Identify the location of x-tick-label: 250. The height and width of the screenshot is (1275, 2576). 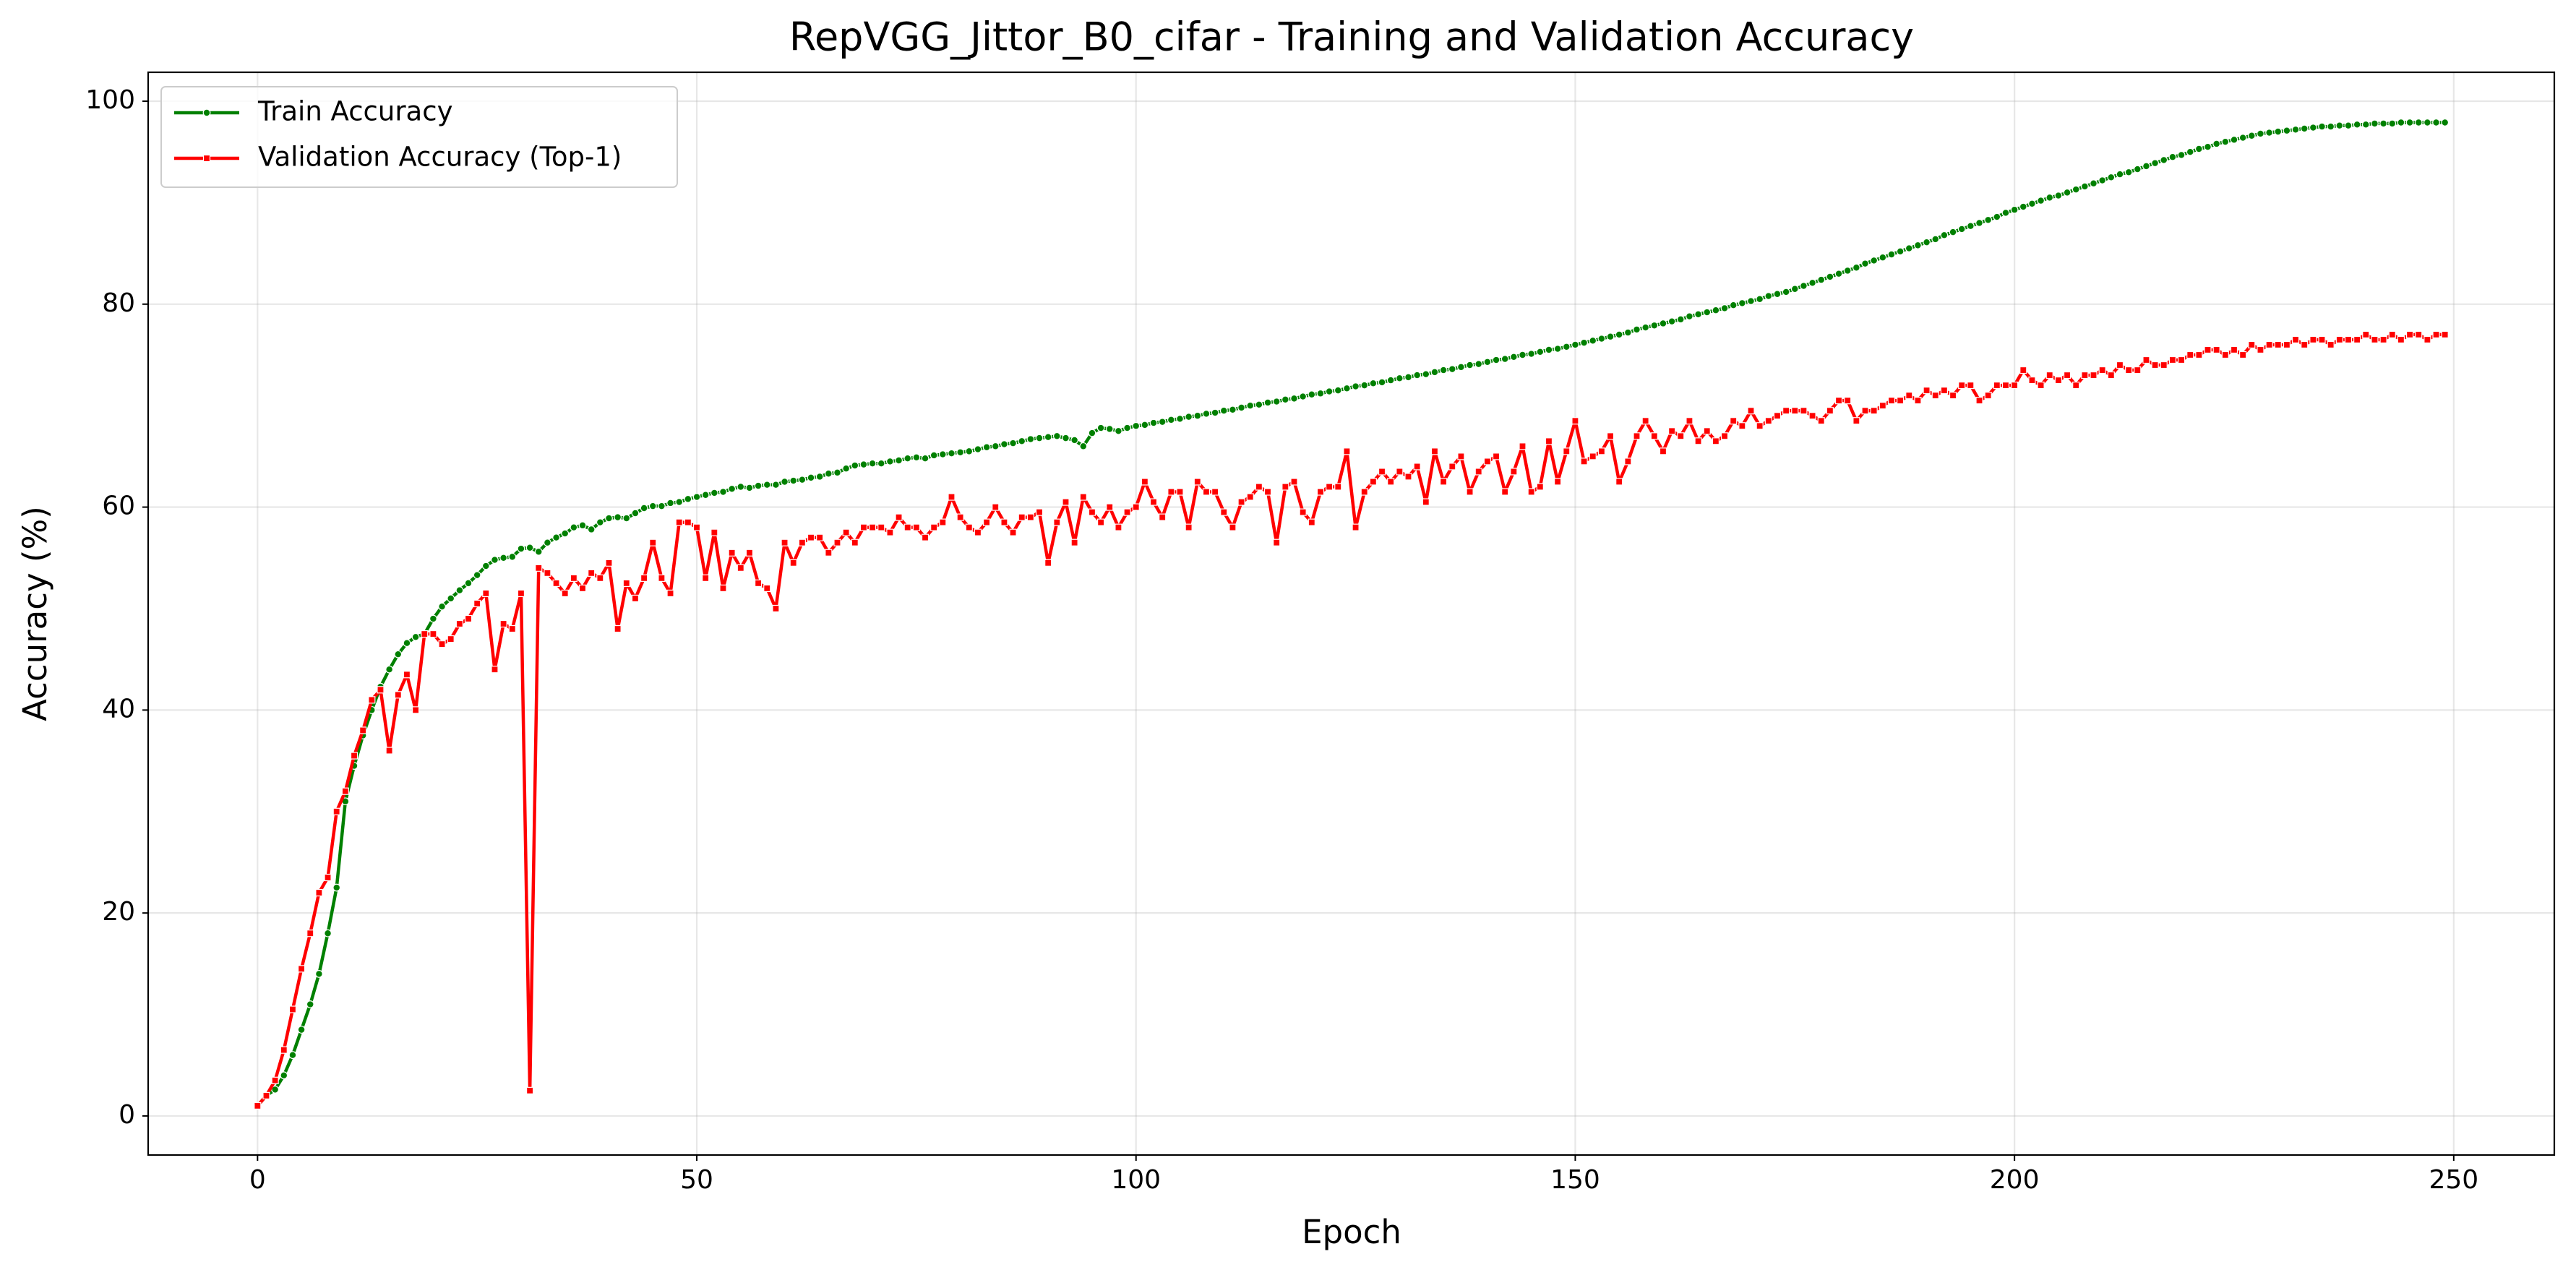
(2454, 1180).